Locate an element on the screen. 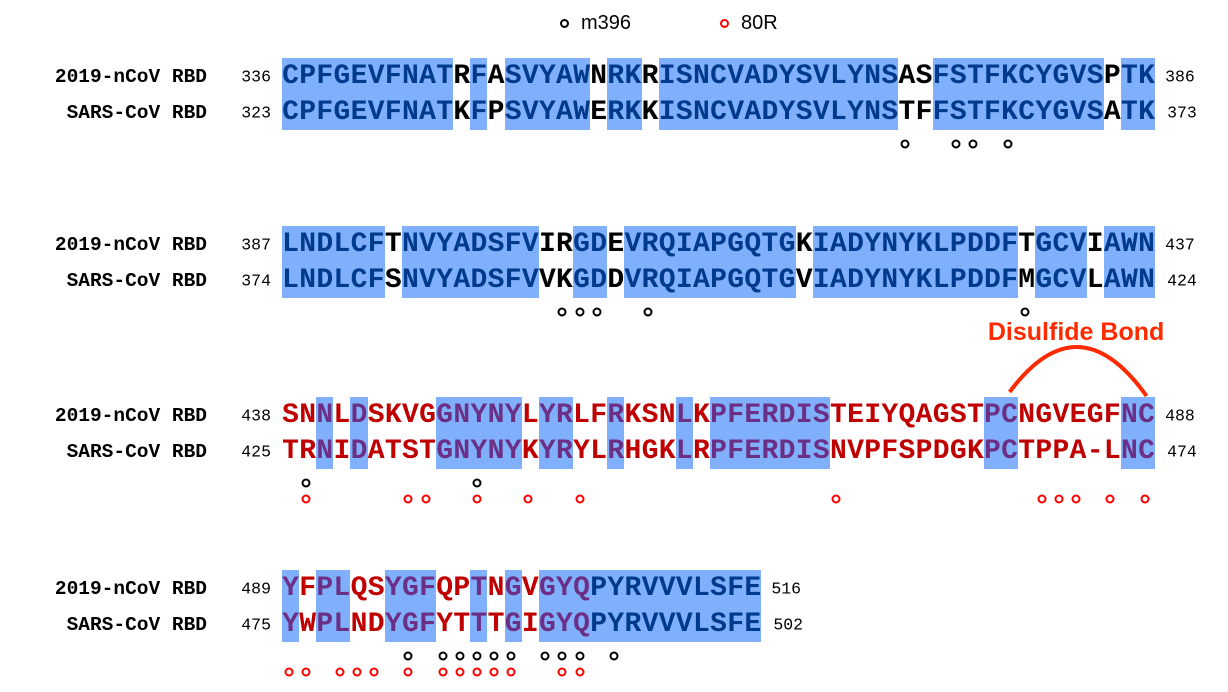  m396-marker-icon is located at coordinates (564, 23).